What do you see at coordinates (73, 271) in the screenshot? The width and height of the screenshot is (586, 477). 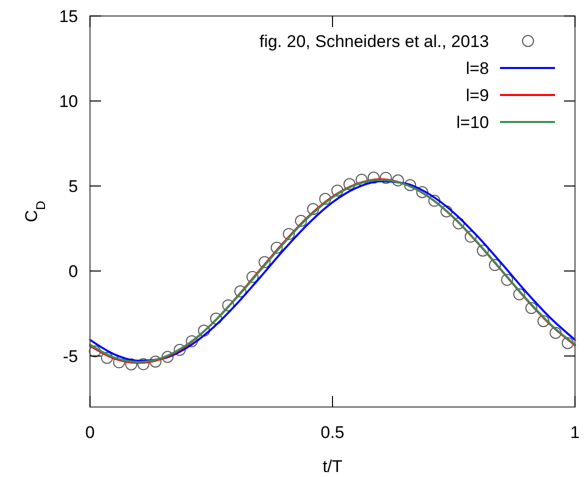 I see `y-tick-label: 0` at bounding box center [73, 271].